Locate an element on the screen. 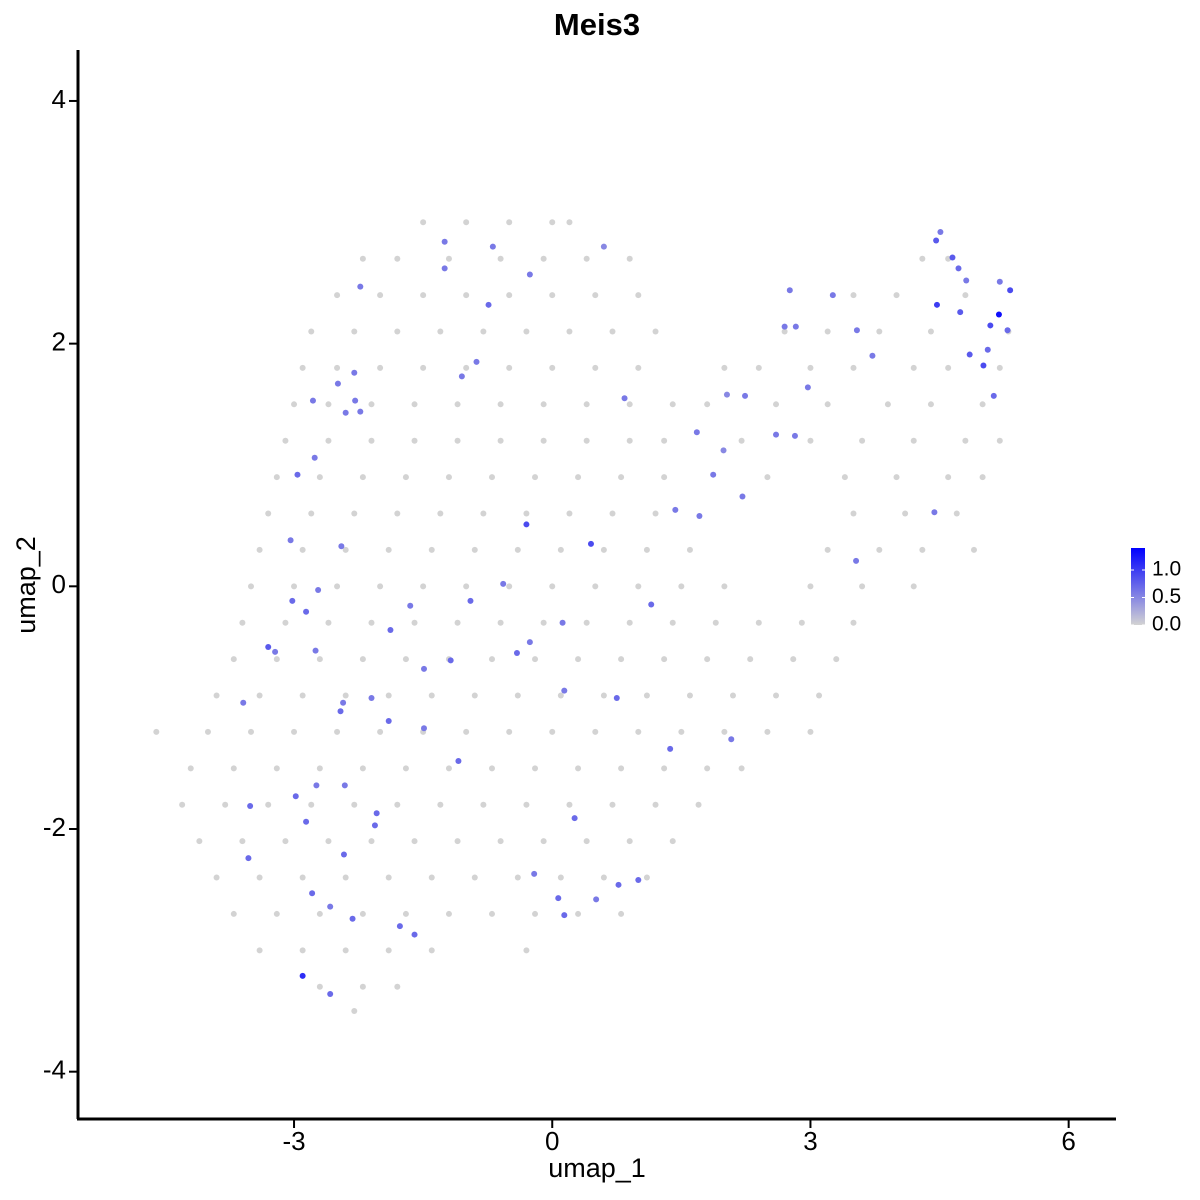 The height and width of the screenshot is (1200, 1200). legend-tick-label: 0.0 is located at coordinates (1166, 624).